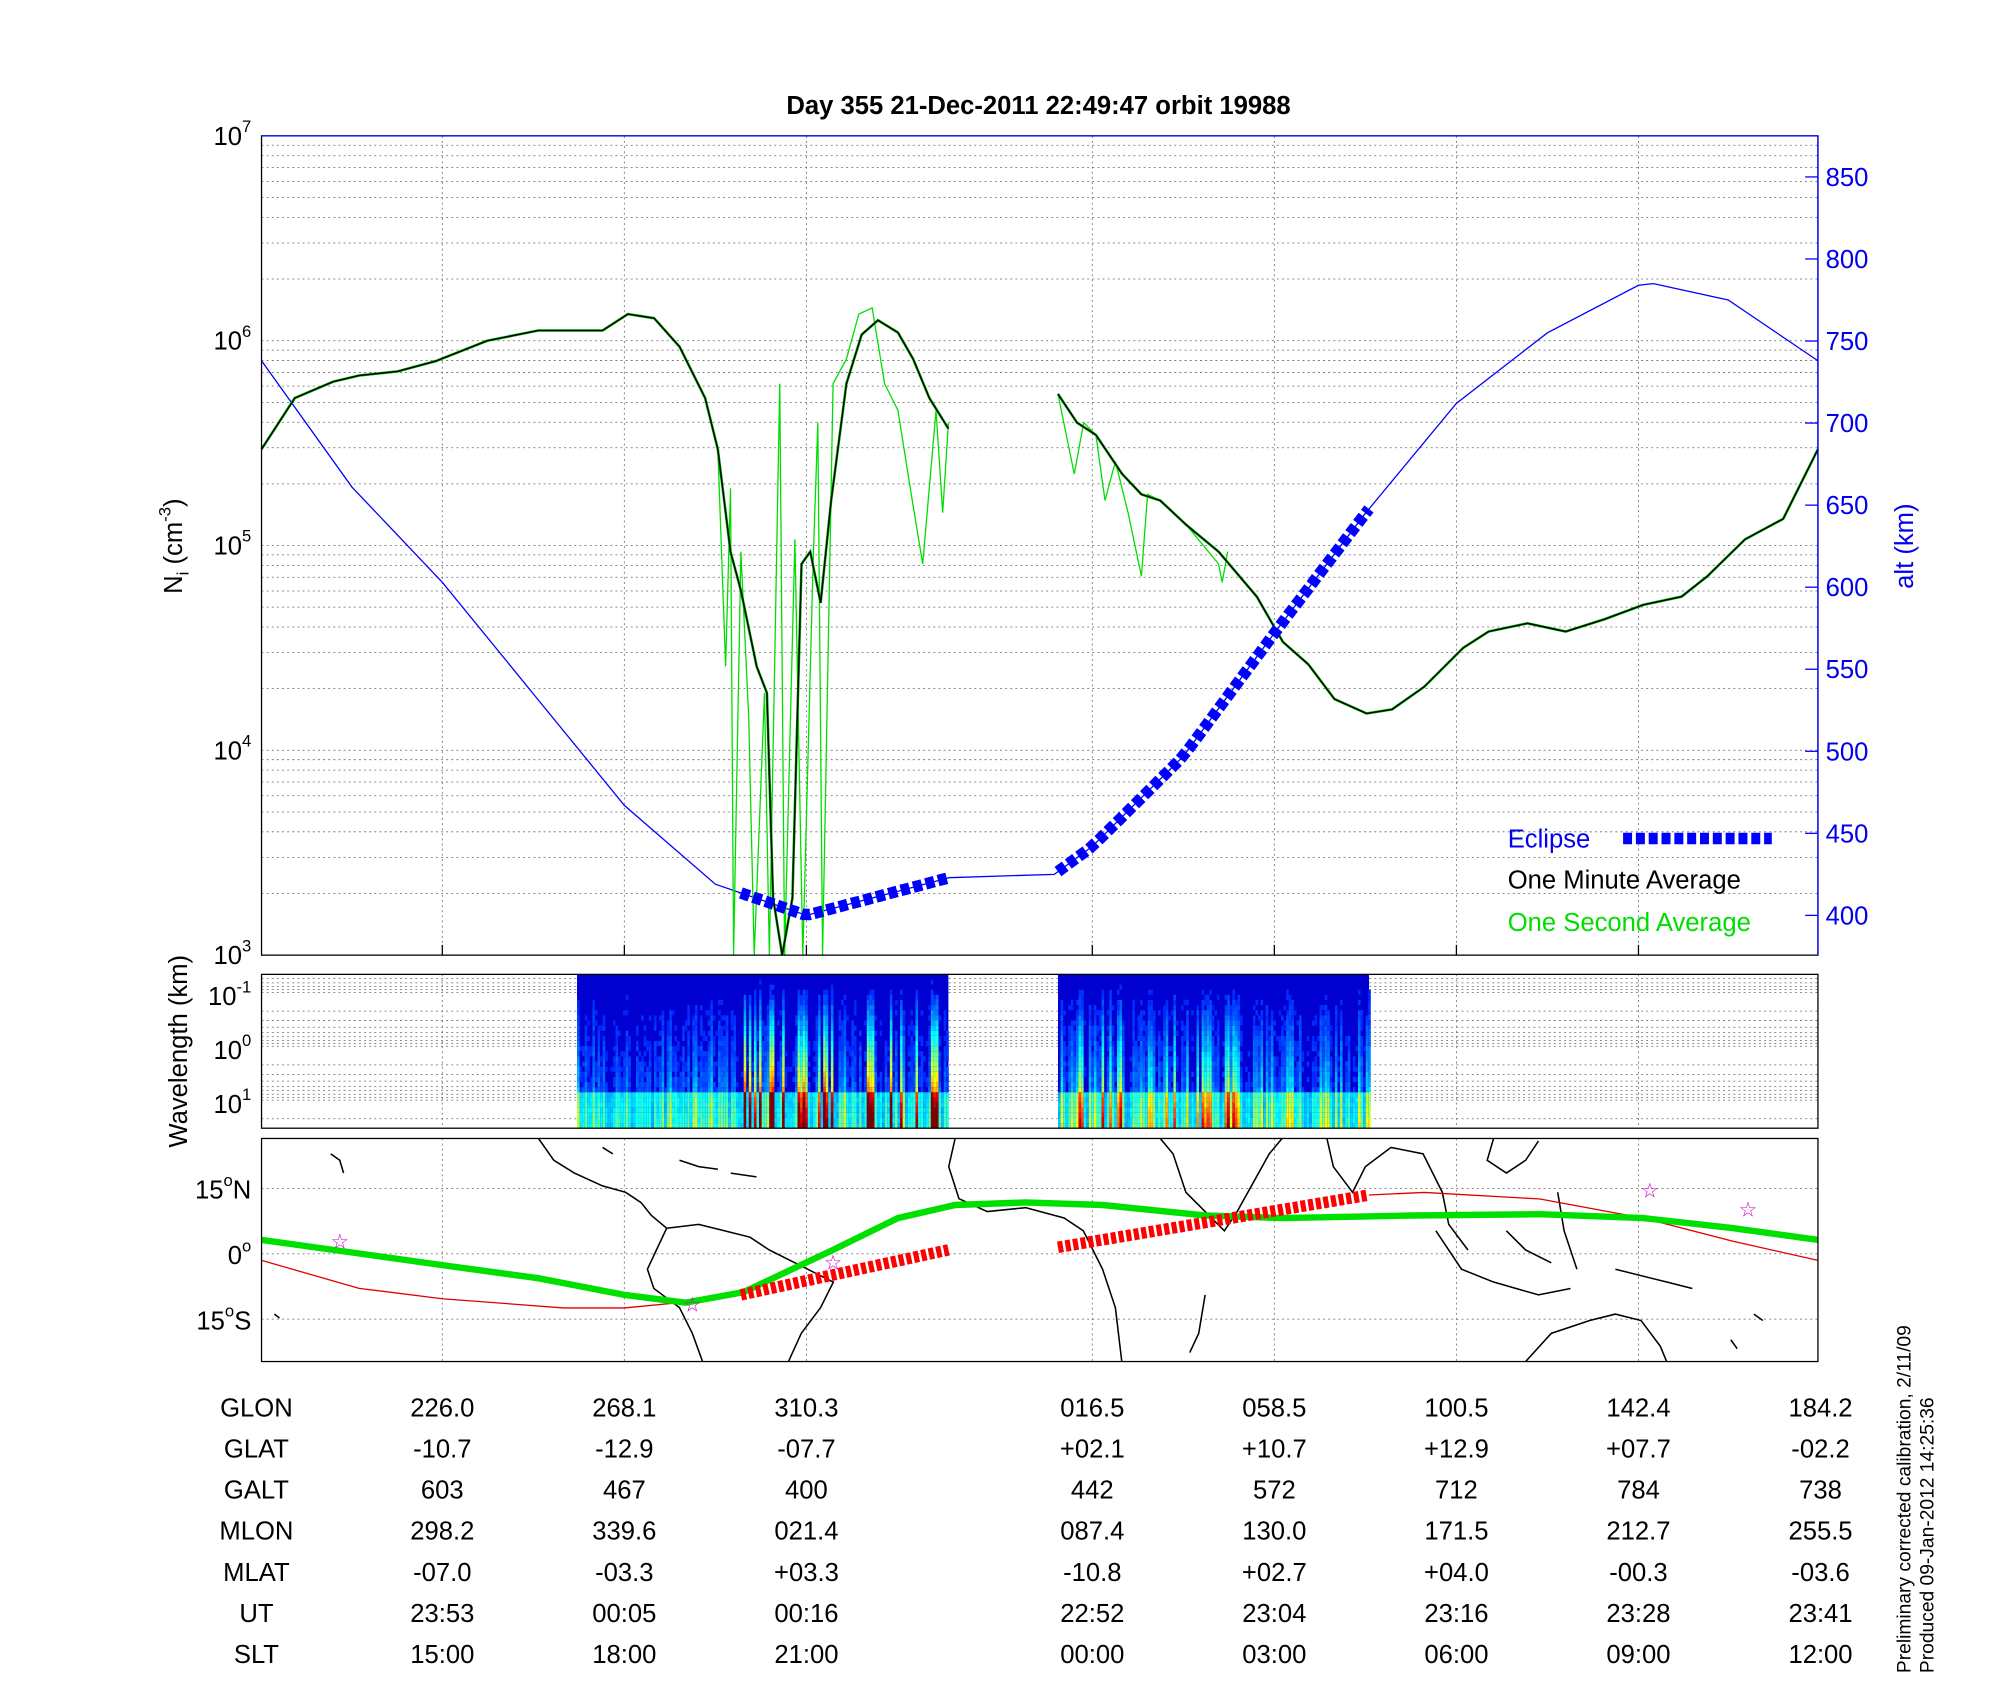  What do you see at coordinates (256, 1532) in the screenshot?
I see `table-row-label: MLON` at bounding box center [256, 1532].